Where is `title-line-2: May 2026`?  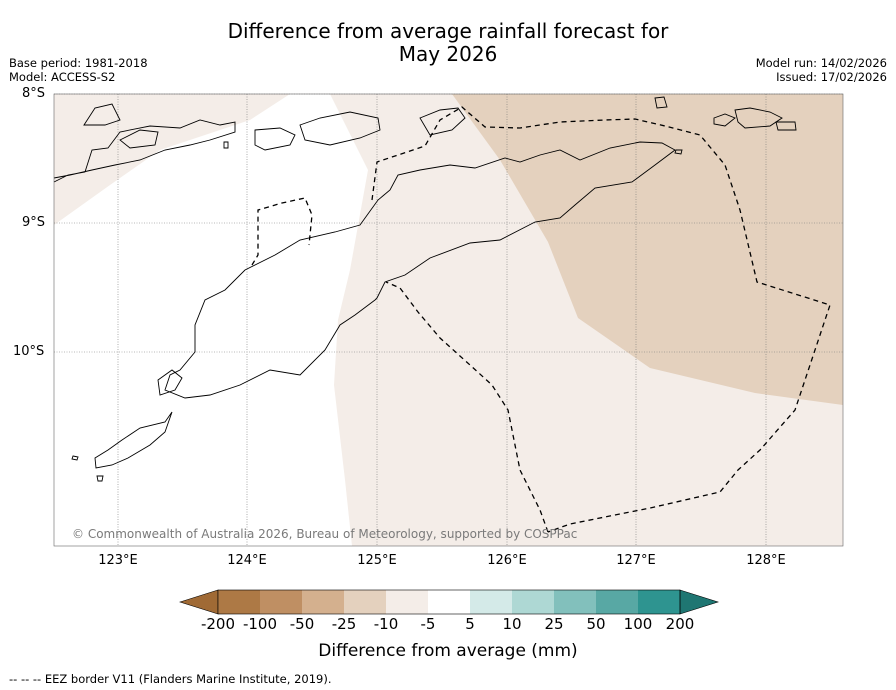
title-line-2: May 2026 is located at coordinates (448, 54).